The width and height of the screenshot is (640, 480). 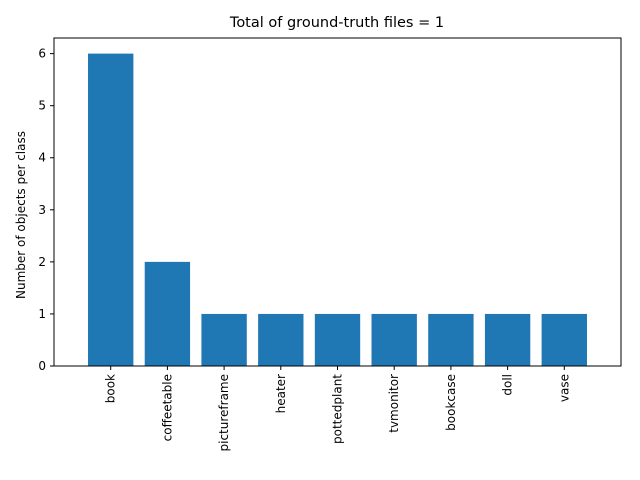 I want to click on y-tick-label: 4, so click(x=42, y=158).